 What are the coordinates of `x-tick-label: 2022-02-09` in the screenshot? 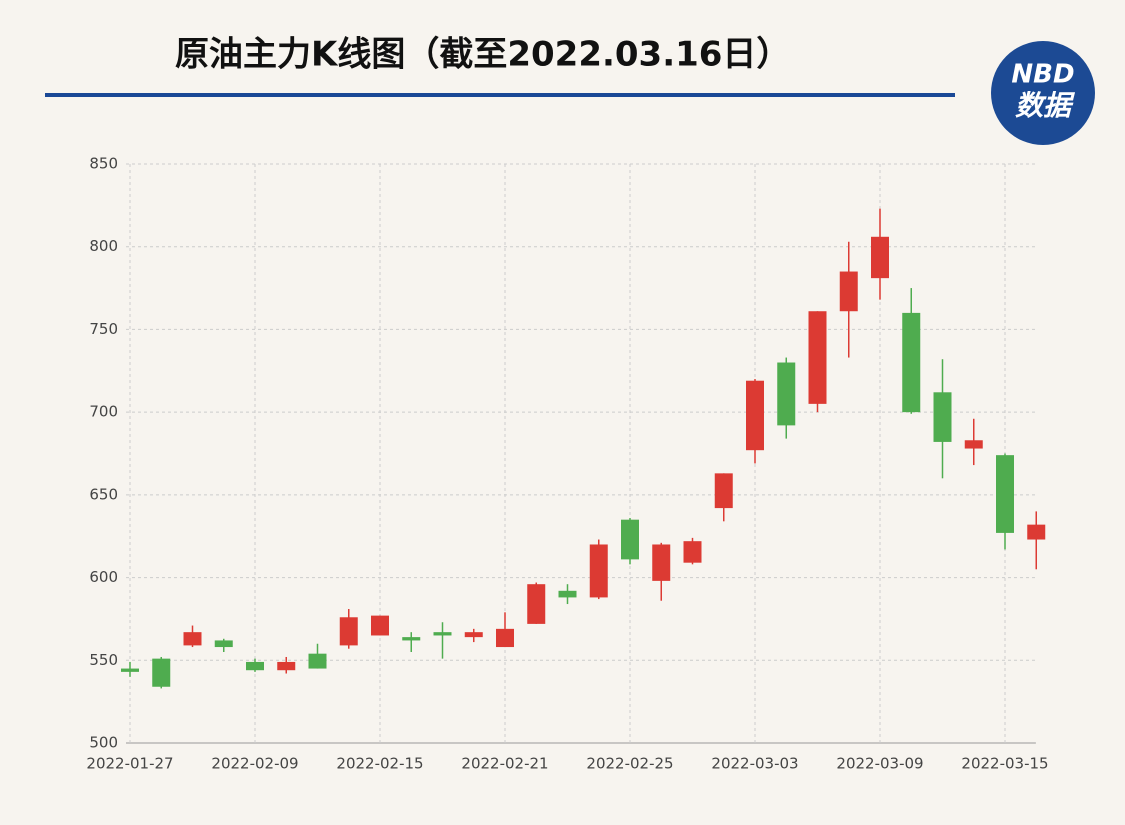 It's located at (254, 764).